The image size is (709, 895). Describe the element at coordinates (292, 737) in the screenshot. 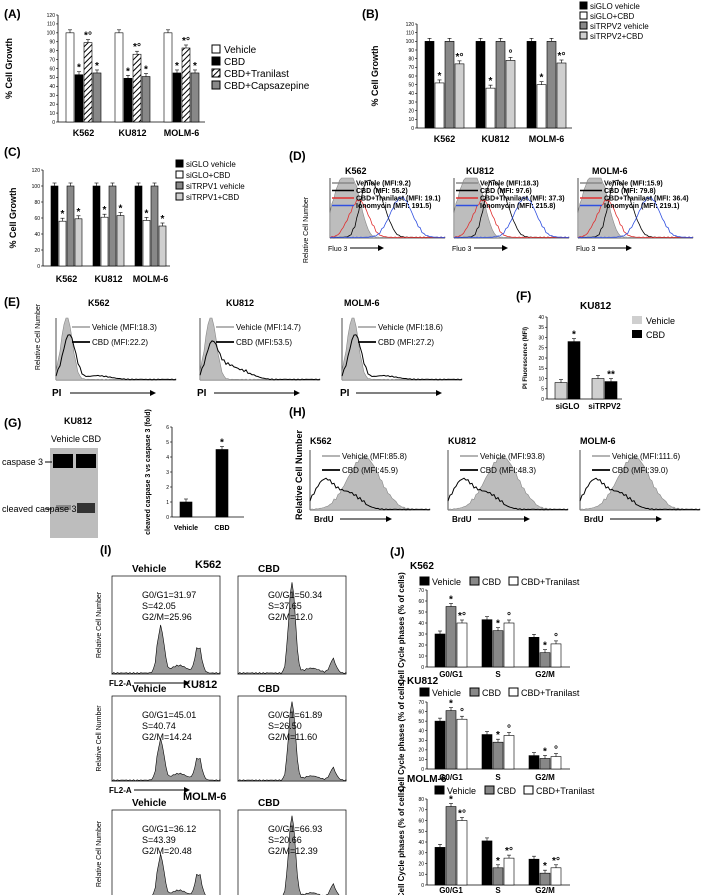

I see `i-phase-value: G2/M=11.60` at that location.